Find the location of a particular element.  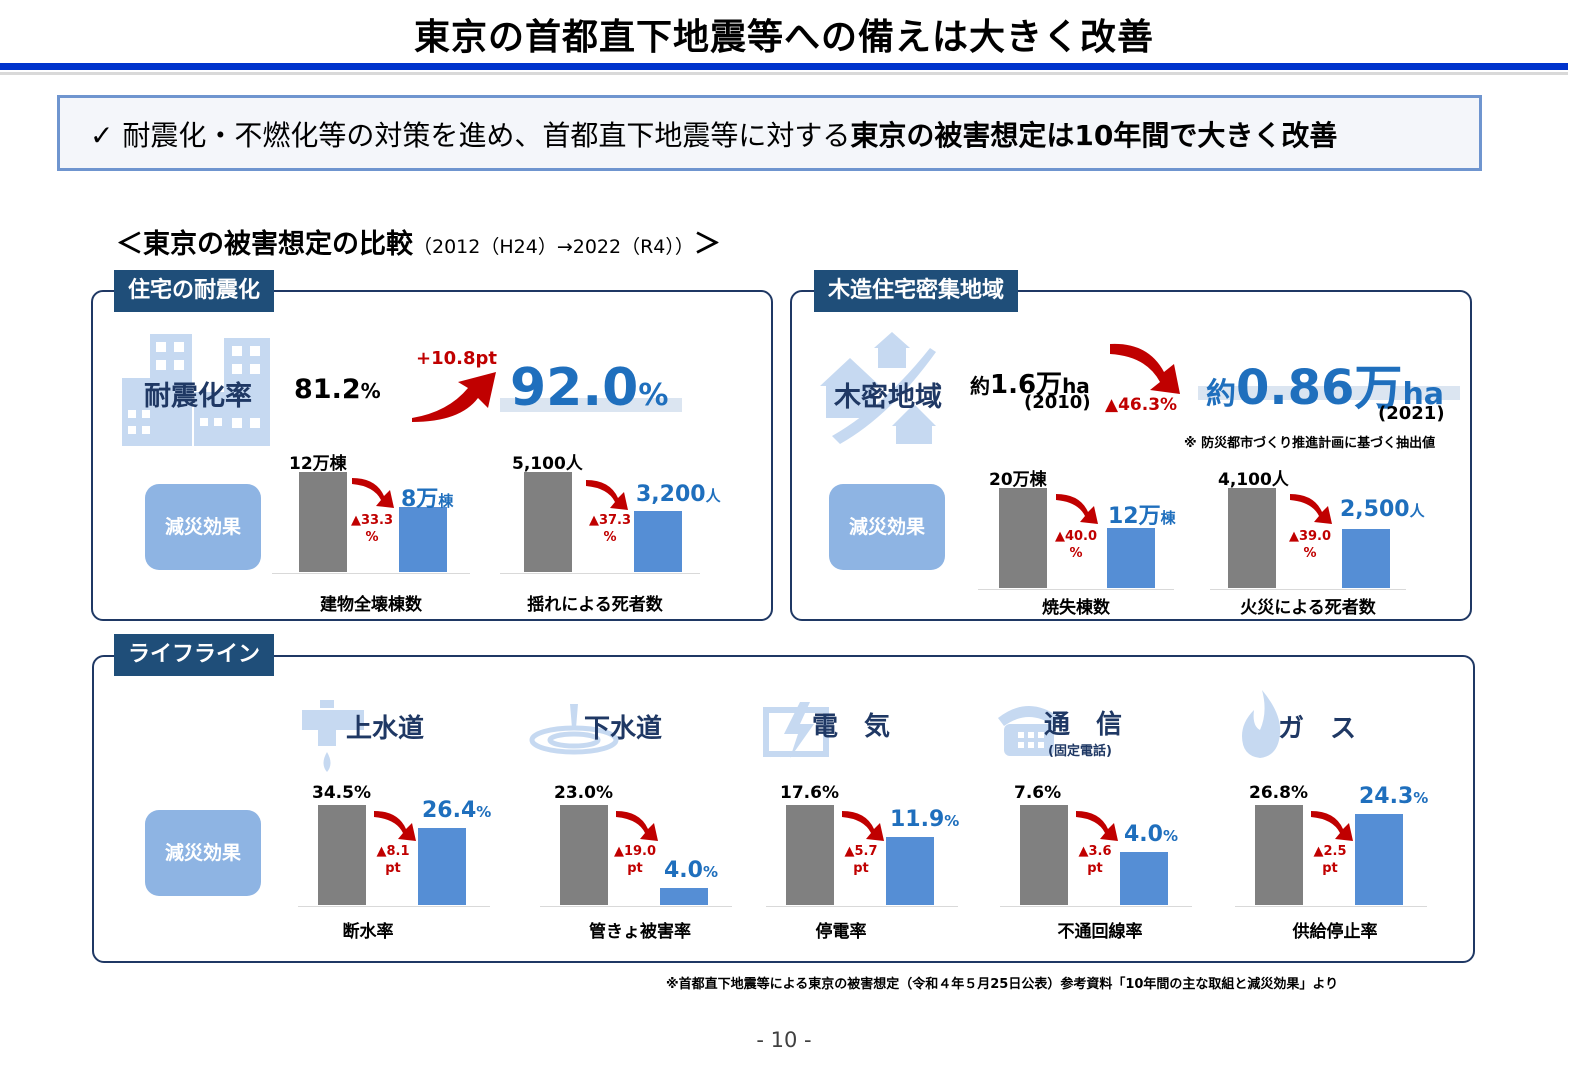

chart-before-label: 20万棟 is located at coordinates (1018, 480).